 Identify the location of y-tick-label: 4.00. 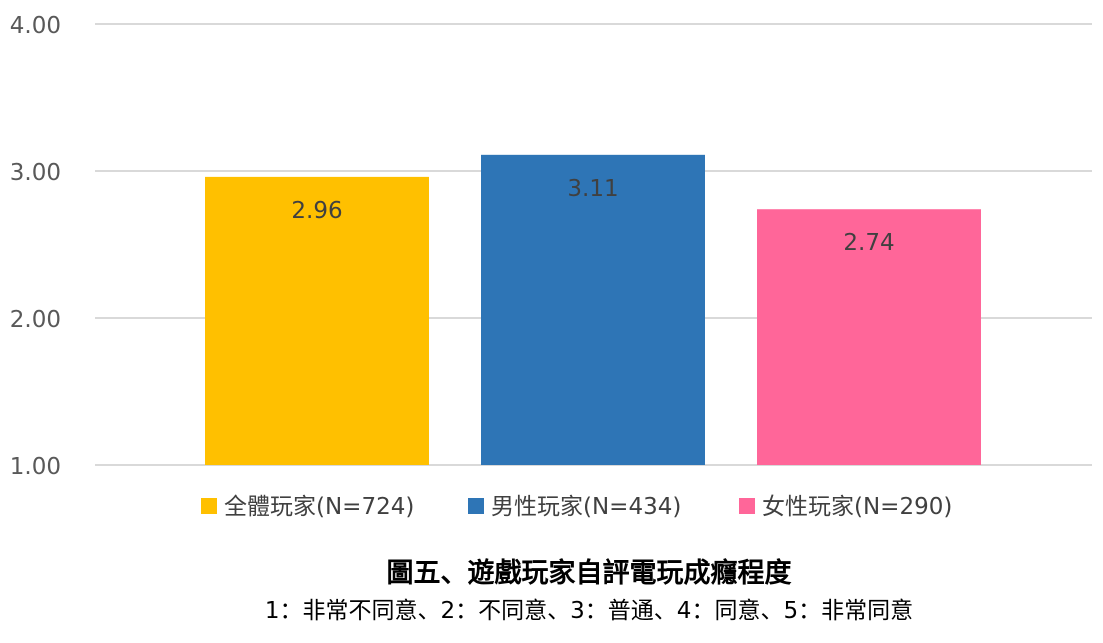
(35, 26).